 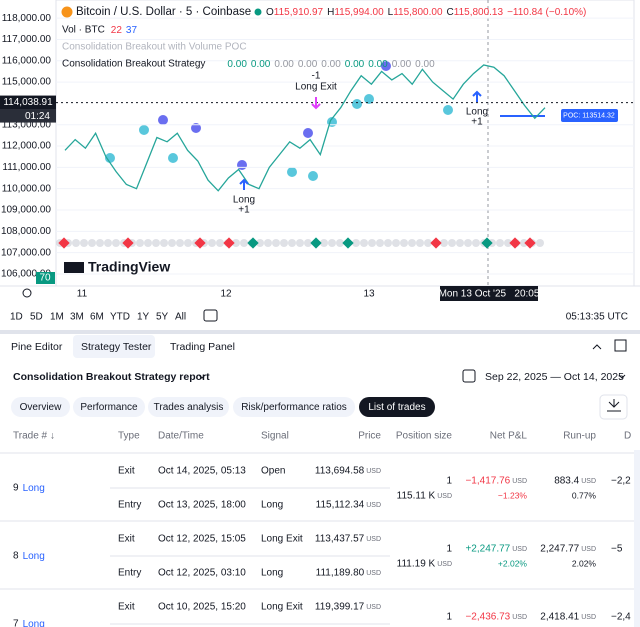 I want to click on subtab: Risk/performance ratios, so click(x=294, y=407).